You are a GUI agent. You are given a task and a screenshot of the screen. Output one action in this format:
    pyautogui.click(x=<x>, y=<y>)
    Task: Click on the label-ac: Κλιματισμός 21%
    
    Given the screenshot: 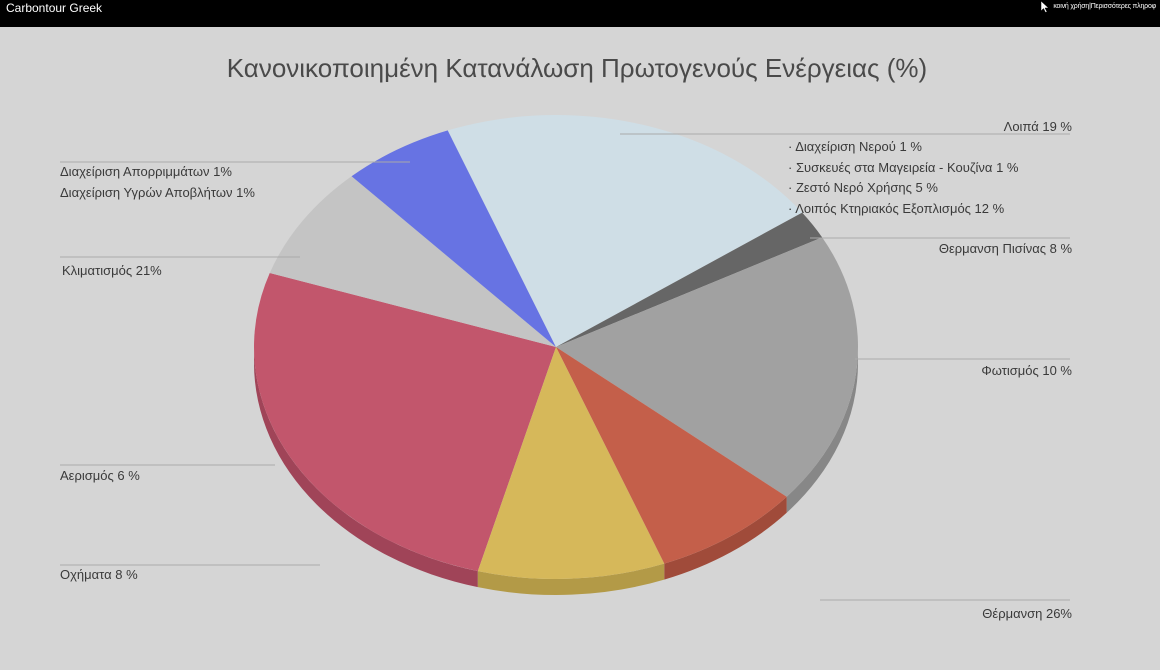 What is the action you would take?
    pyautogui.click(x=112, y=270)
    